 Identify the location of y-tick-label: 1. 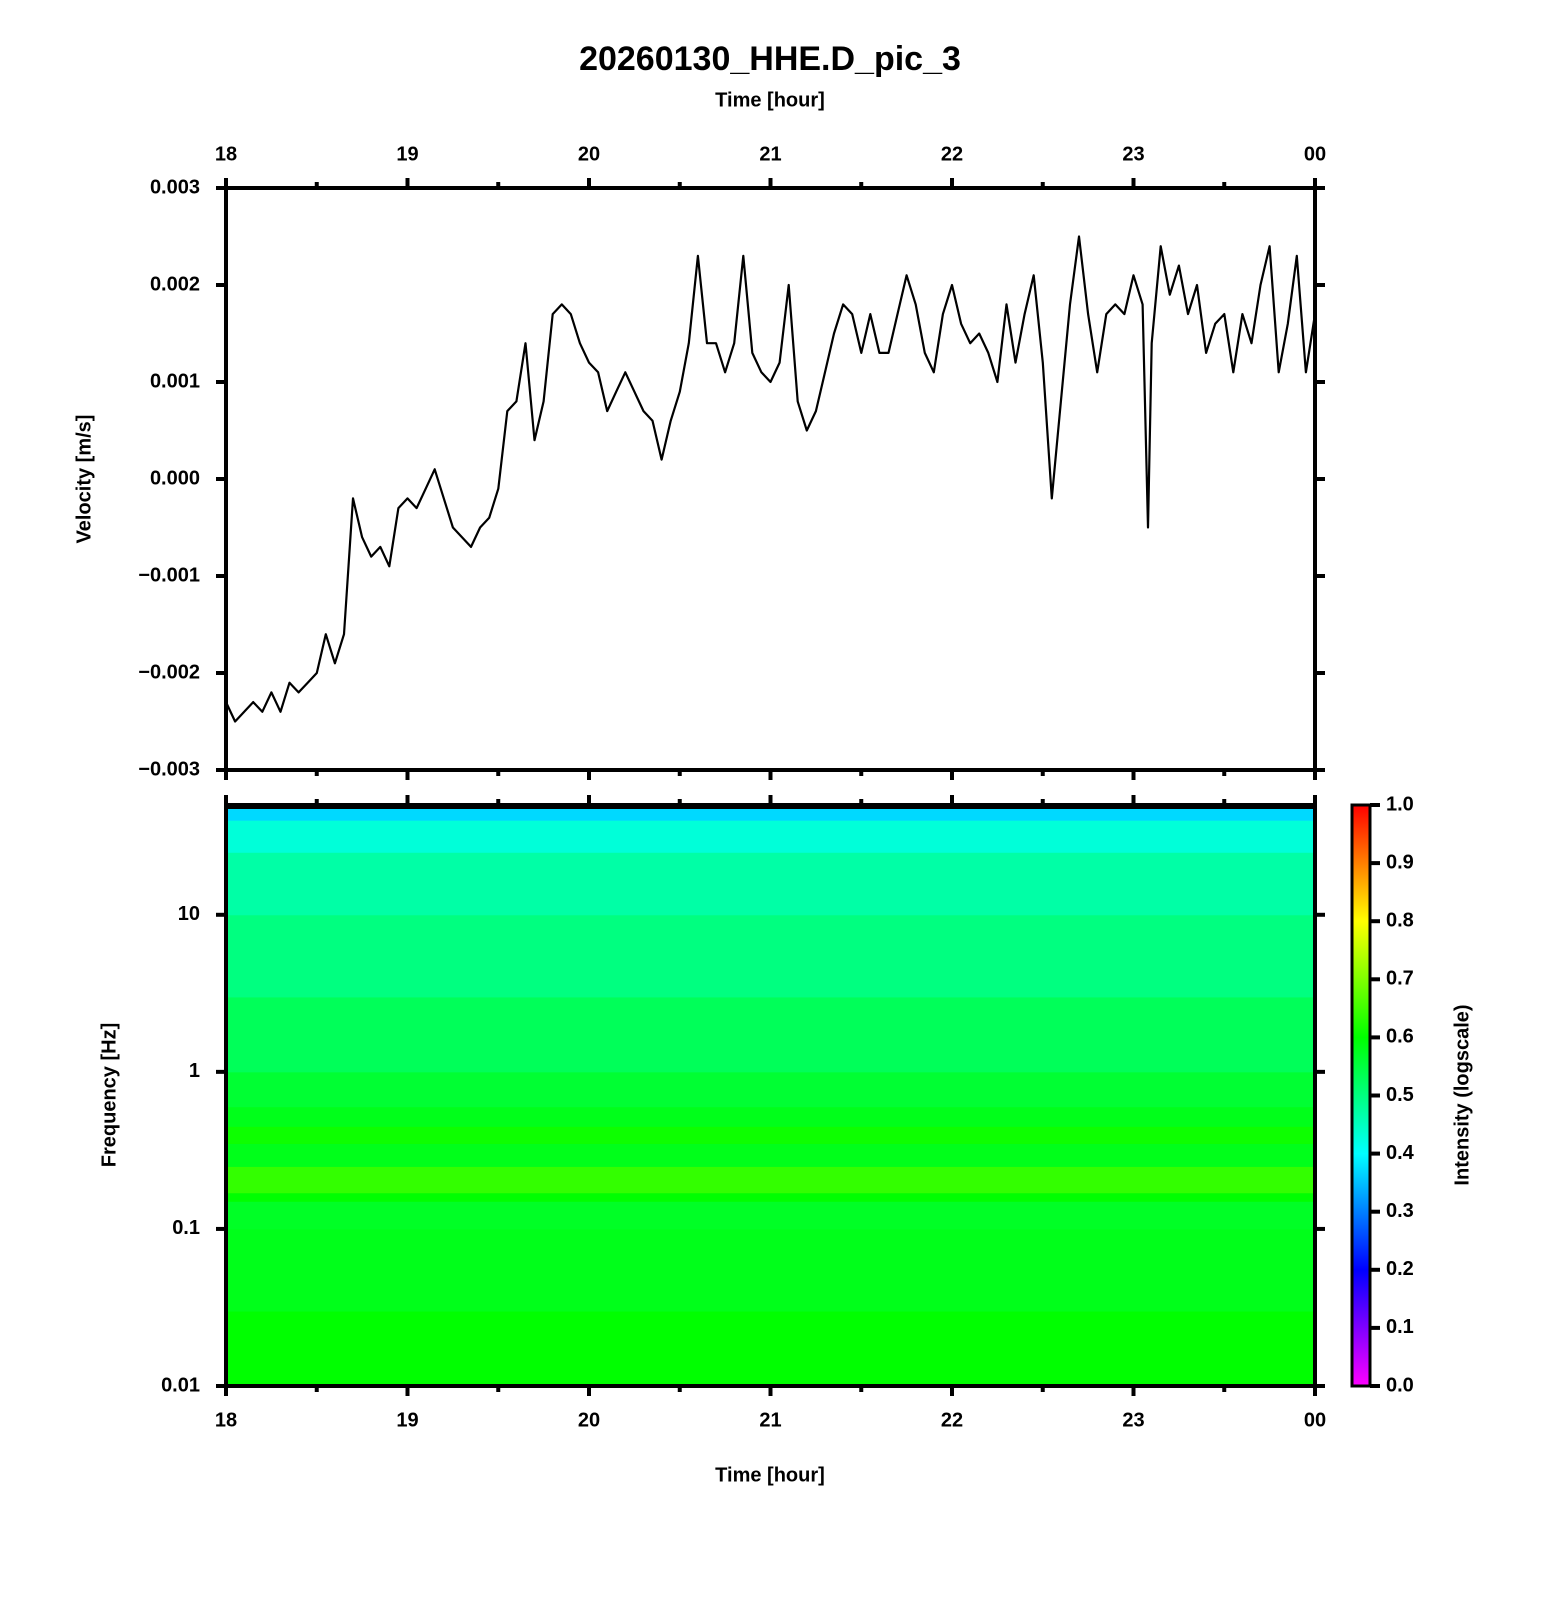
(194, 1071).